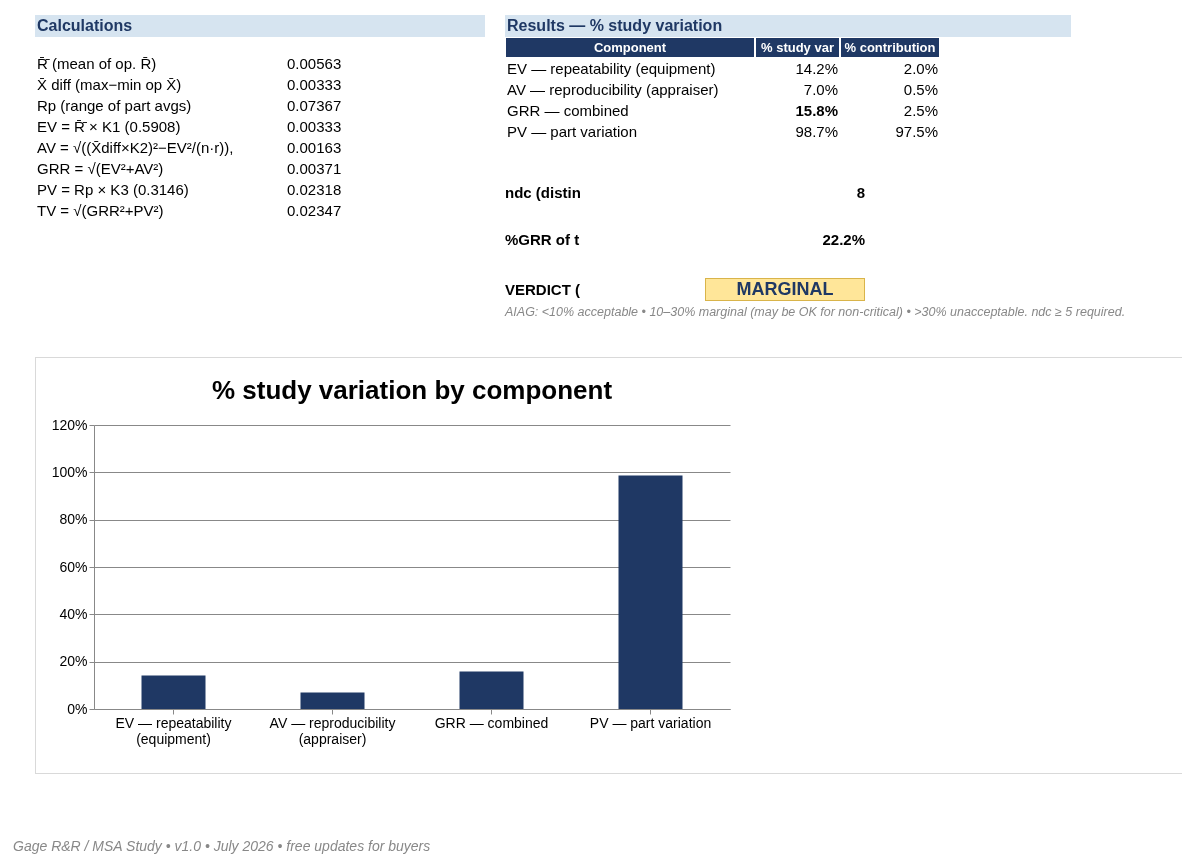 This screenshot has width=1182, height=868. Describe the element at coordinates (332, 730) in the screenshot. I see `x-tick-label: AV — reproducibility (appraiser)` at that location.